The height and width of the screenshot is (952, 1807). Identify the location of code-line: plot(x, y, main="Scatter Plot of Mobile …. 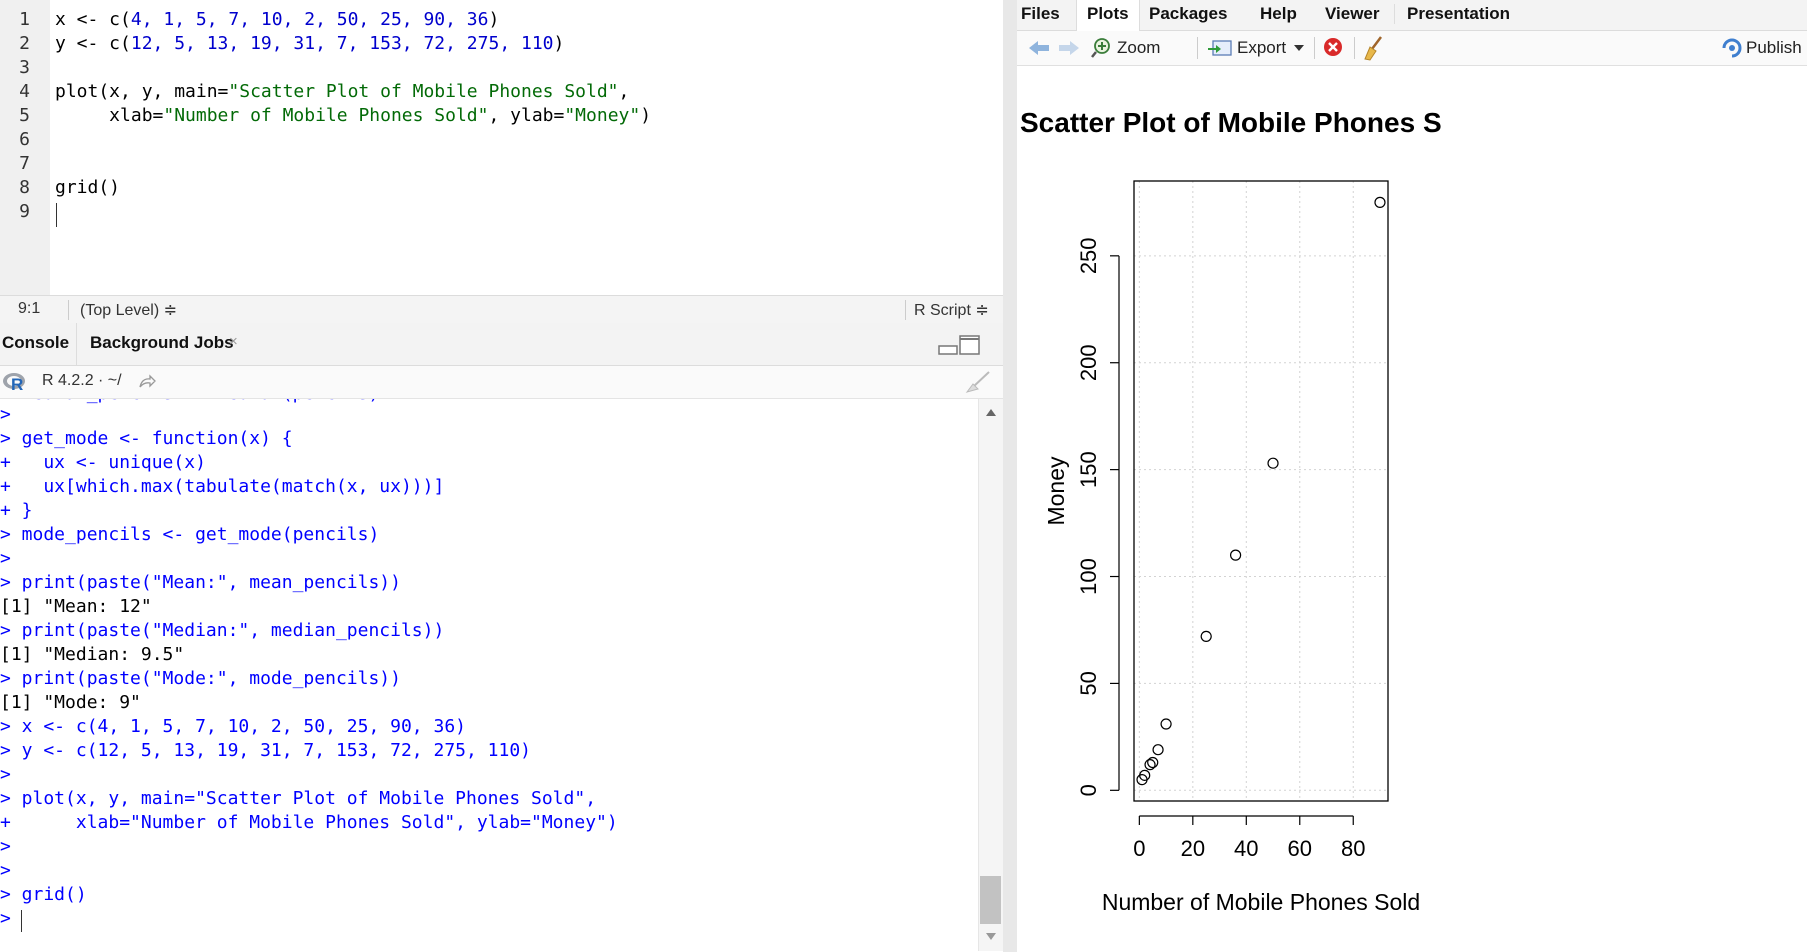
(342, 91).